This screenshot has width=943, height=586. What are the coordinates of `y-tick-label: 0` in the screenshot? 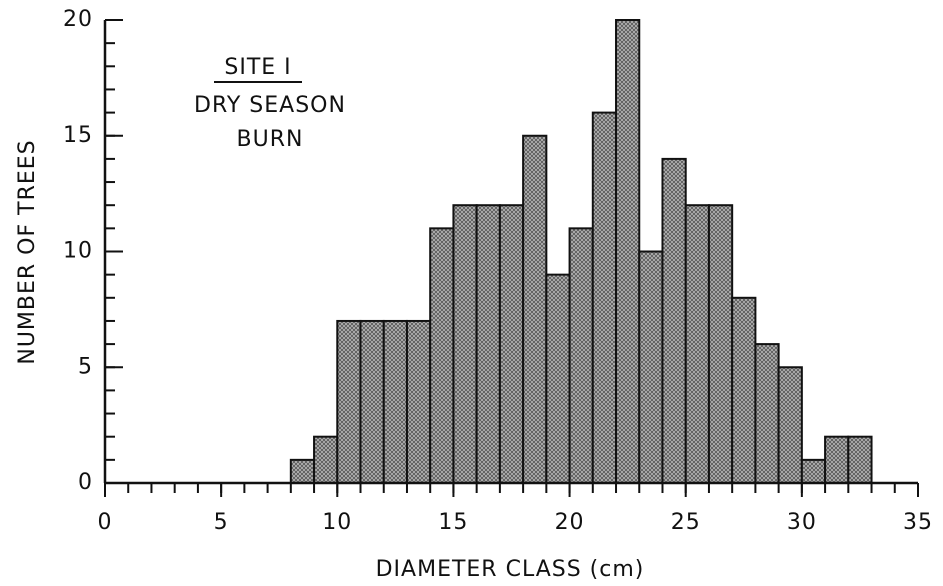 It's located at (85, 482).